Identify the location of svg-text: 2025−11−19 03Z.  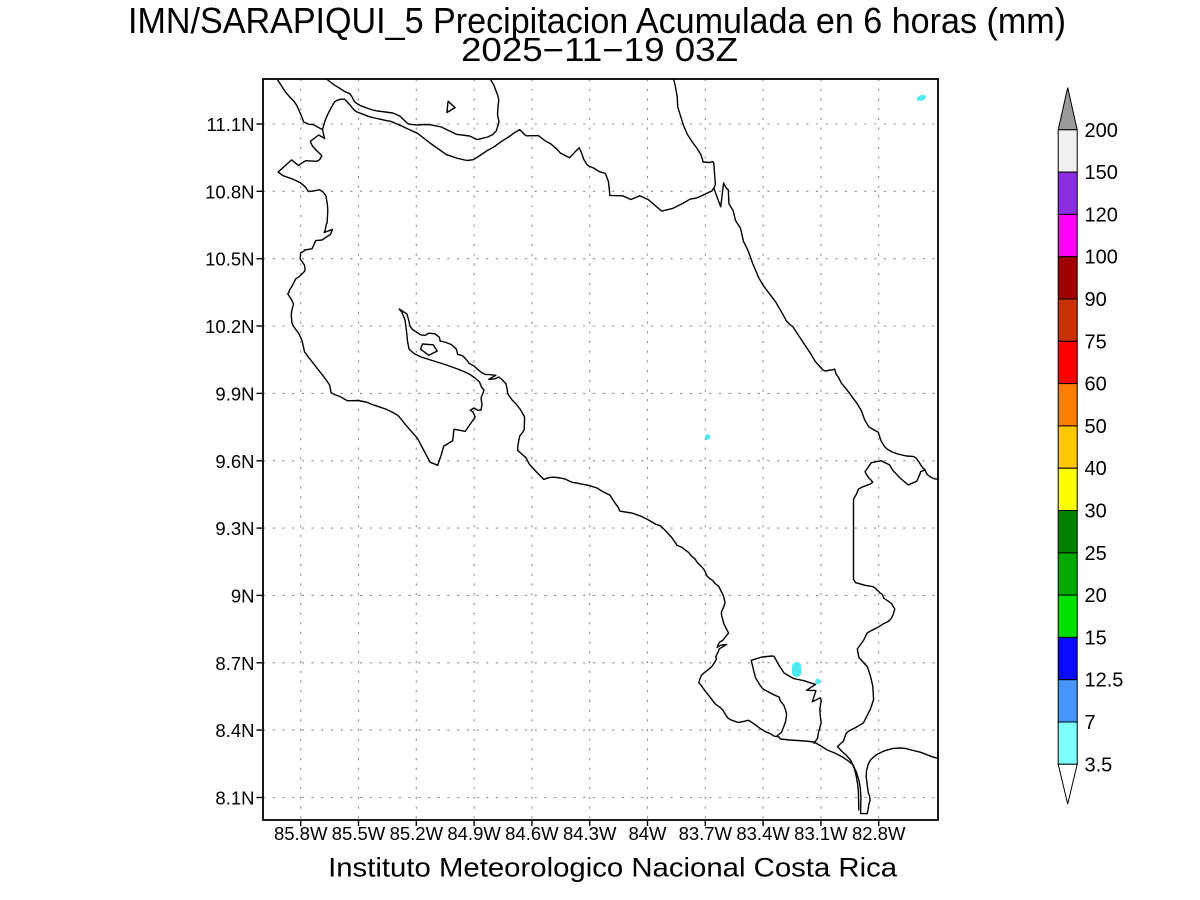
(599, 49).